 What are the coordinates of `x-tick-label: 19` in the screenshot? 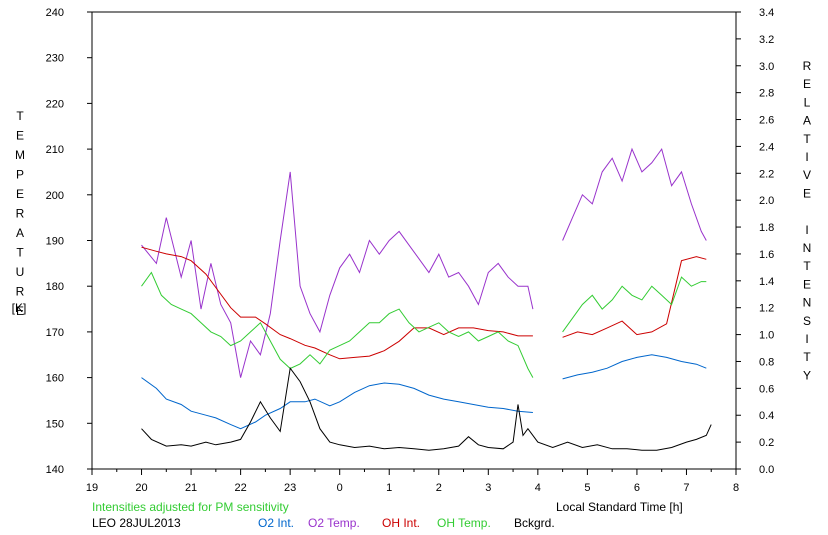 It's located at (92, 488).